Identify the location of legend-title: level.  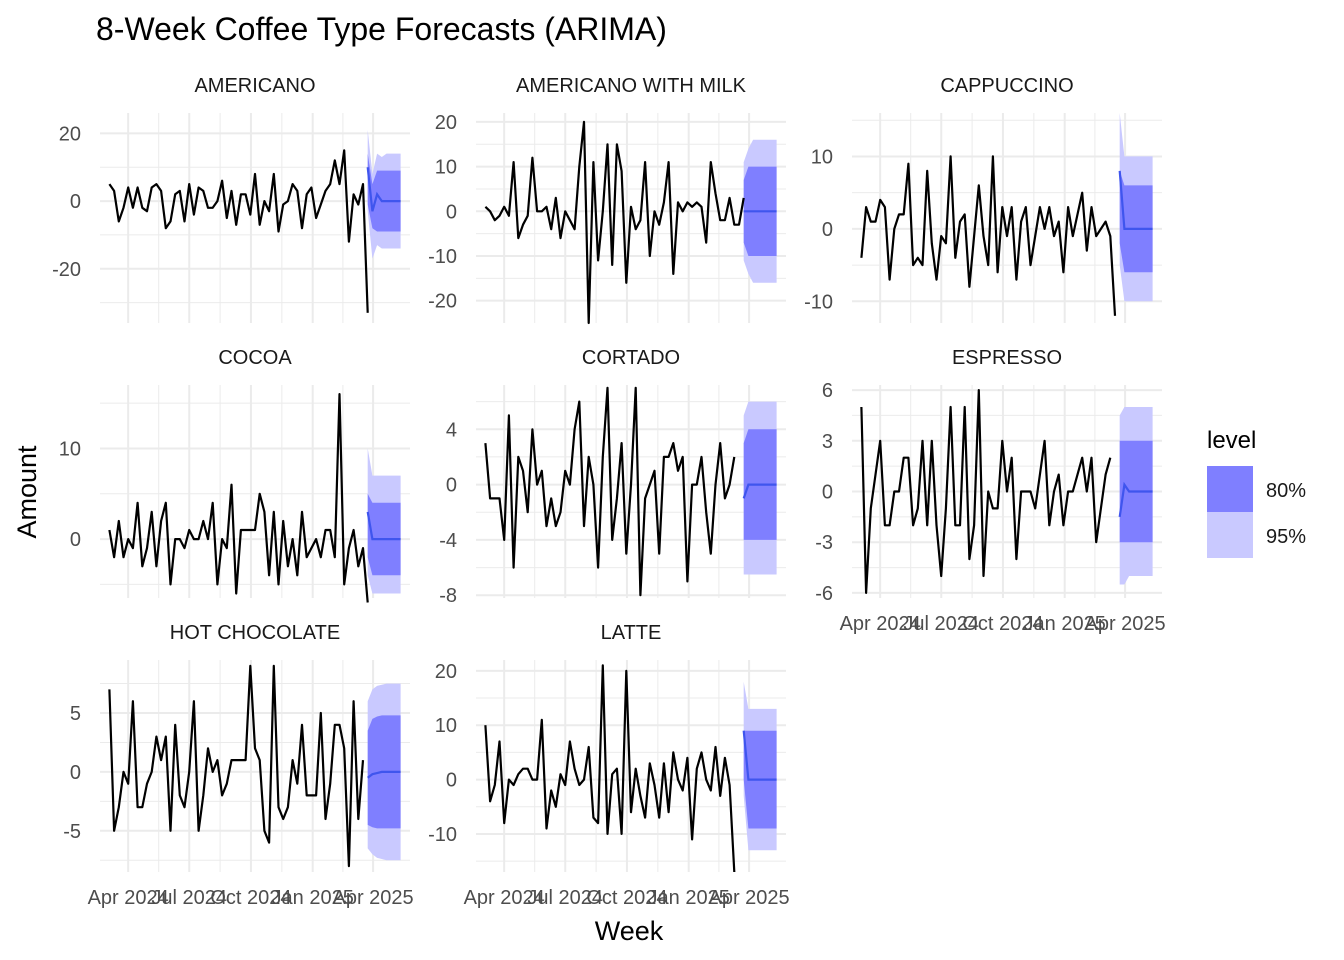
(1231, 440).